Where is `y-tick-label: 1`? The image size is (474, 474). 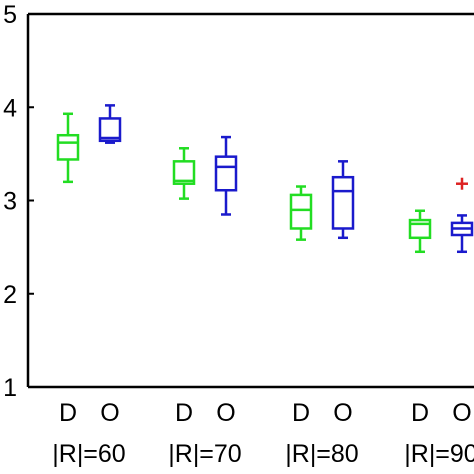 y-tick-label: 1 is located at coordinates (10, 388).